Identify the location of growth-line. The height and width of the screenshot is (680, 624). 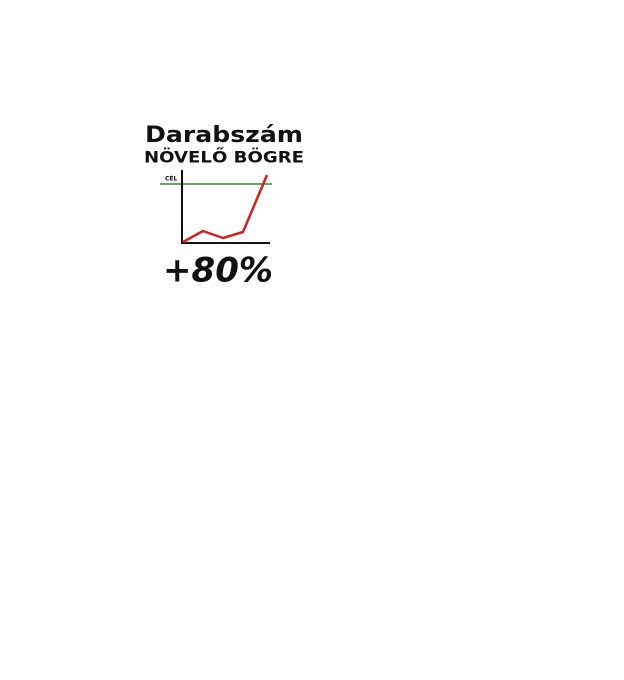
(225, 209).